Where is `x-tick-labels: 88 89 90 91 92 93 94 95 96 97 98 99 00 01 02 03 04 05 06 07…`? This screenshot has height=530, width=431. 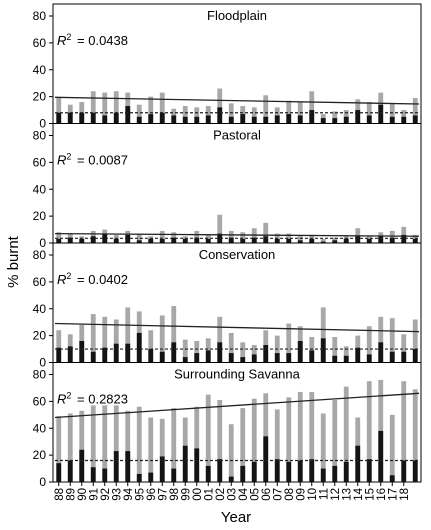
x-tick-labels: 88 89 90 91 92 93 94 95 96 97 98 99 00 01 02 03 04 05 06 07… is located at coordinates (232, 491).